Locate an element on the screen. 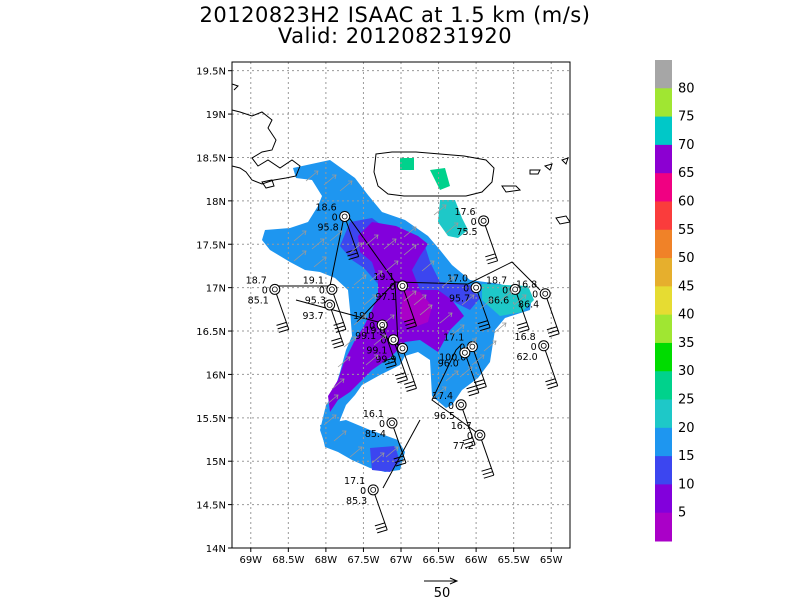 The width and height of the screenshot is (800, 600). wind-region-25-ne is located at coordinates (453, 219).